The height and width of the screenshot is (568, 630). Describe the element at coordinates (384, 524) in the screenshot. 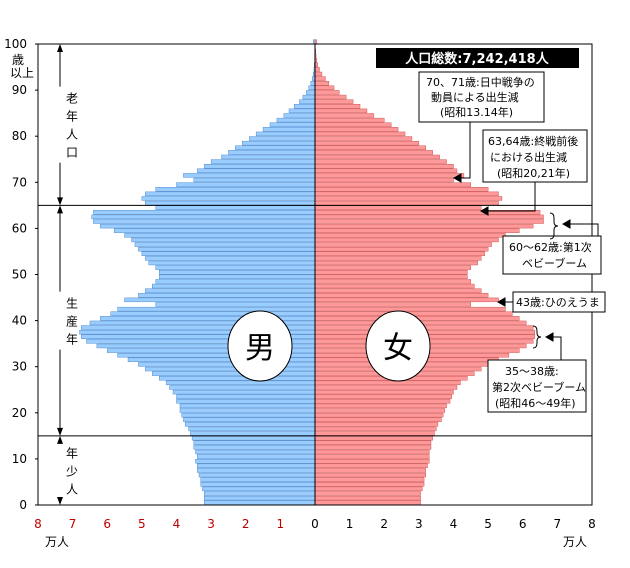

I see `xtick-right-2: 2` at that location.